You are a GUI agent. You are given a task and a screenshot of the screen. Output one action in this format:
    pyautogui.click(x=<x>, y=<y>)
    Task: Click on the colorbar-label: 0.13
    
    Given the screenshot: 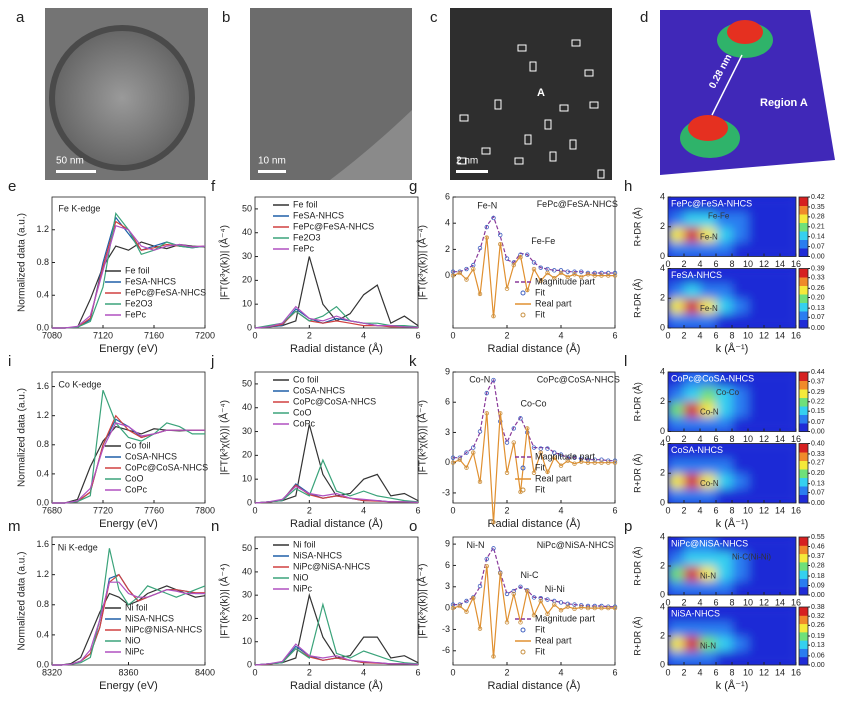 What is the action you would take?
    pyautogui.click(x=818, y=645)
    